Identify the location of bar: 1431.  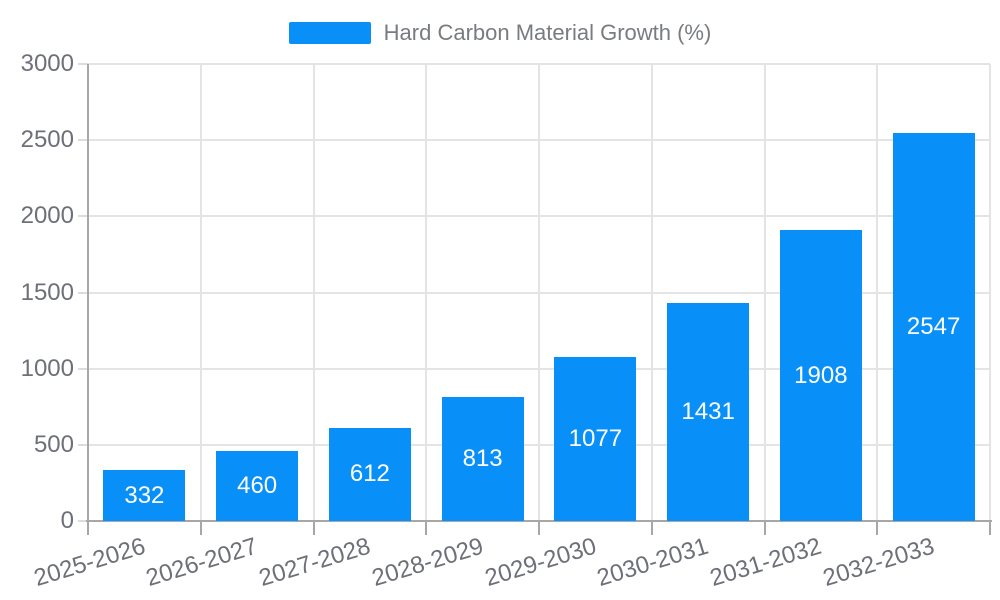
(708, 412).